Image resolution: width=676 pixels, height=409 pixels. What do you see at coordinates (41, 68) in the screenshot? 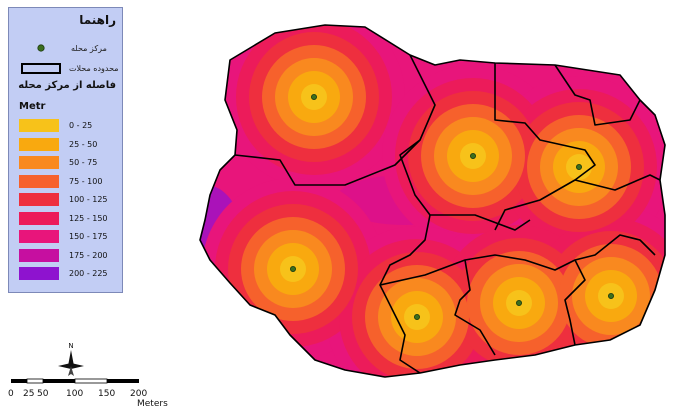
I see `boundary-symbol` at bounding box center [41, 68].